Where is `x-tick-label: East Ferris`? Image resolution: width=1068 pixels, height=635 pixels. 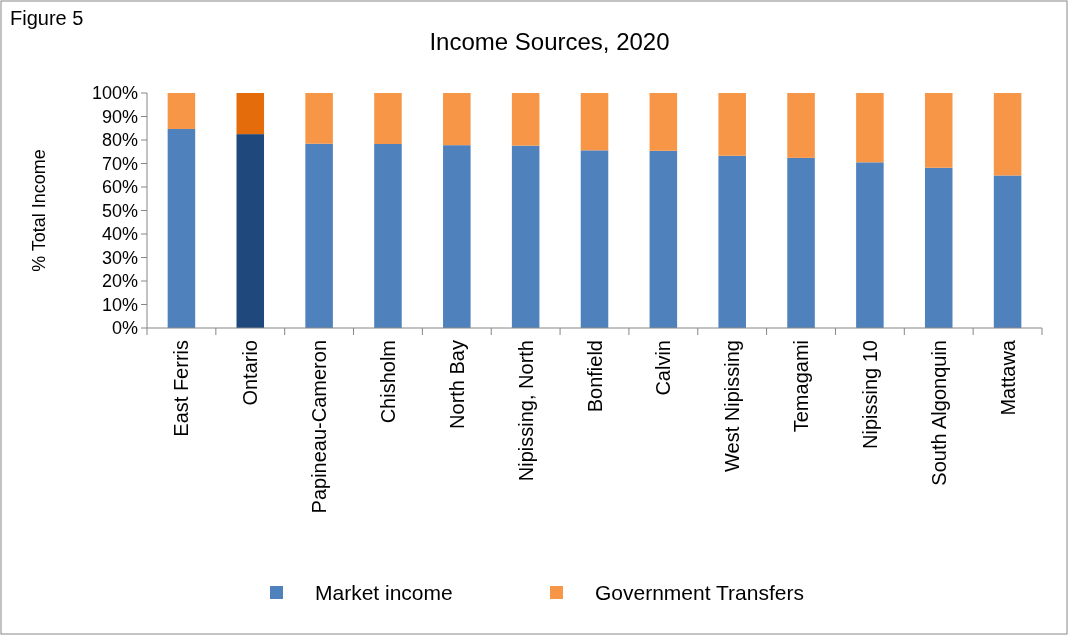 x-tick-label: East Ferris is located at coordinates (181, 388).